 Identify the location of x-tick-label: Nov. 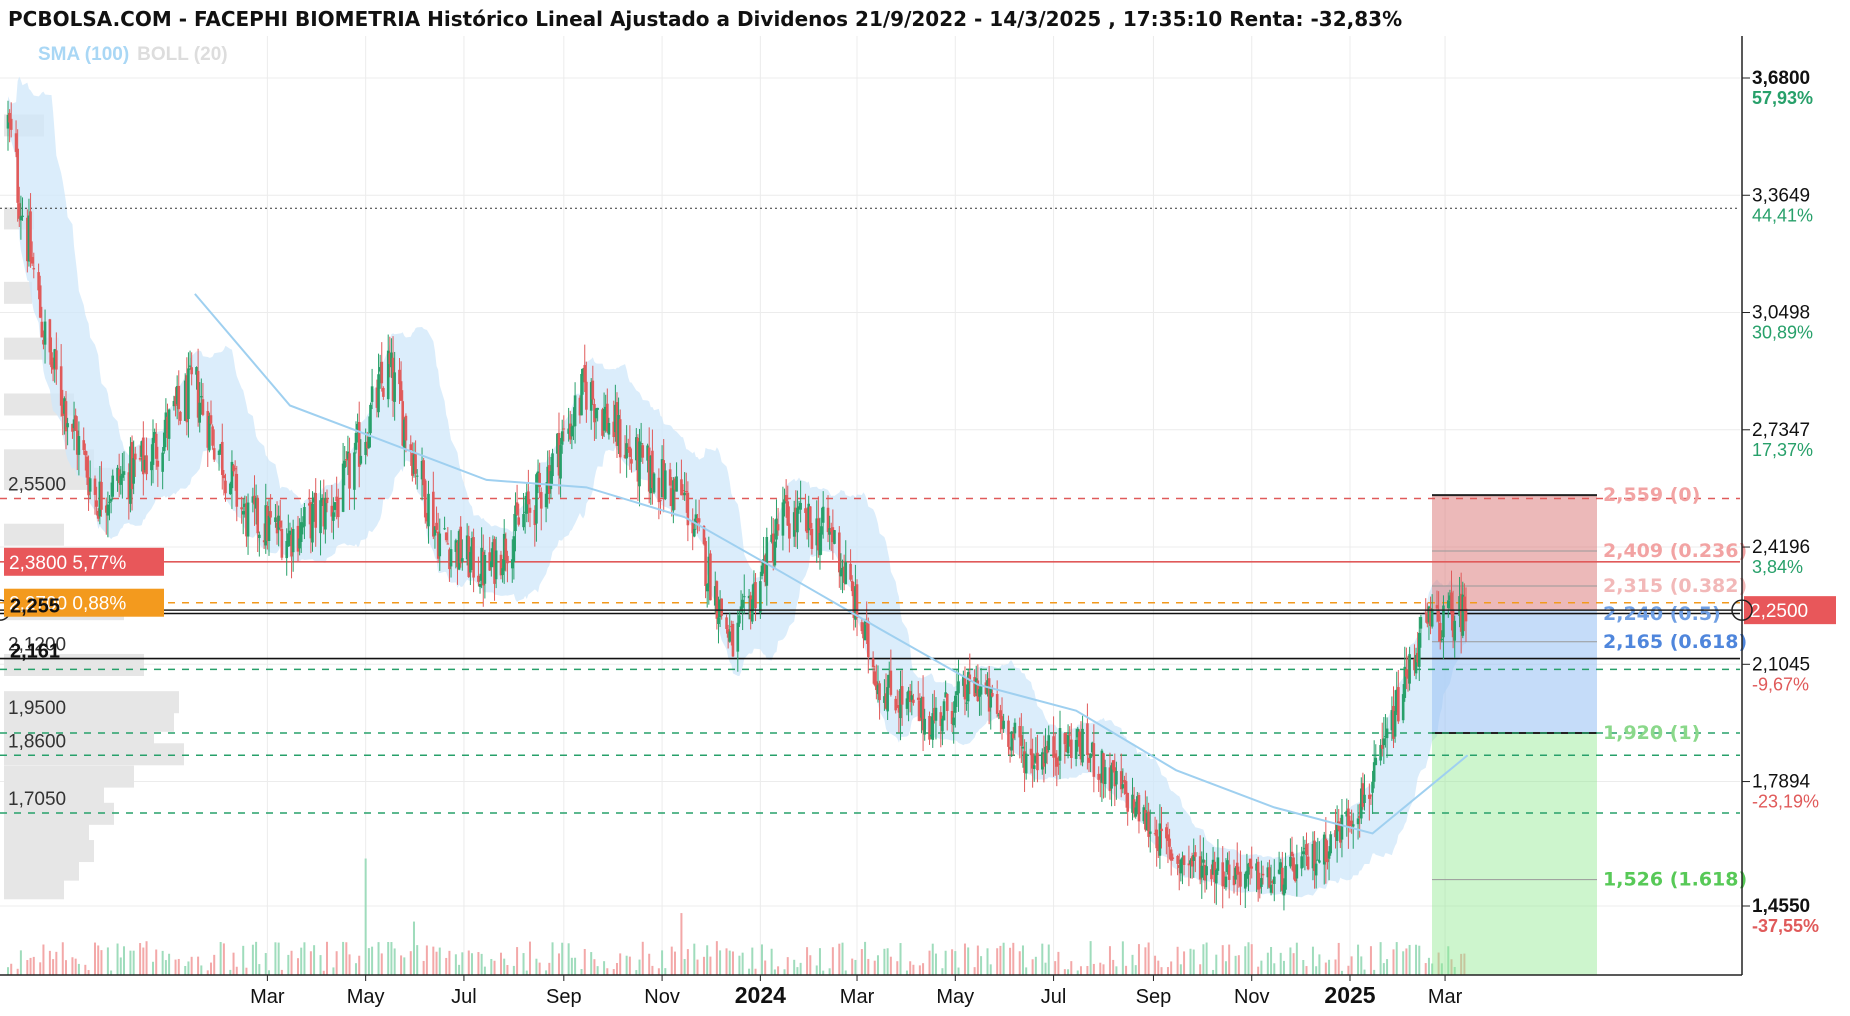
(1252, 997).